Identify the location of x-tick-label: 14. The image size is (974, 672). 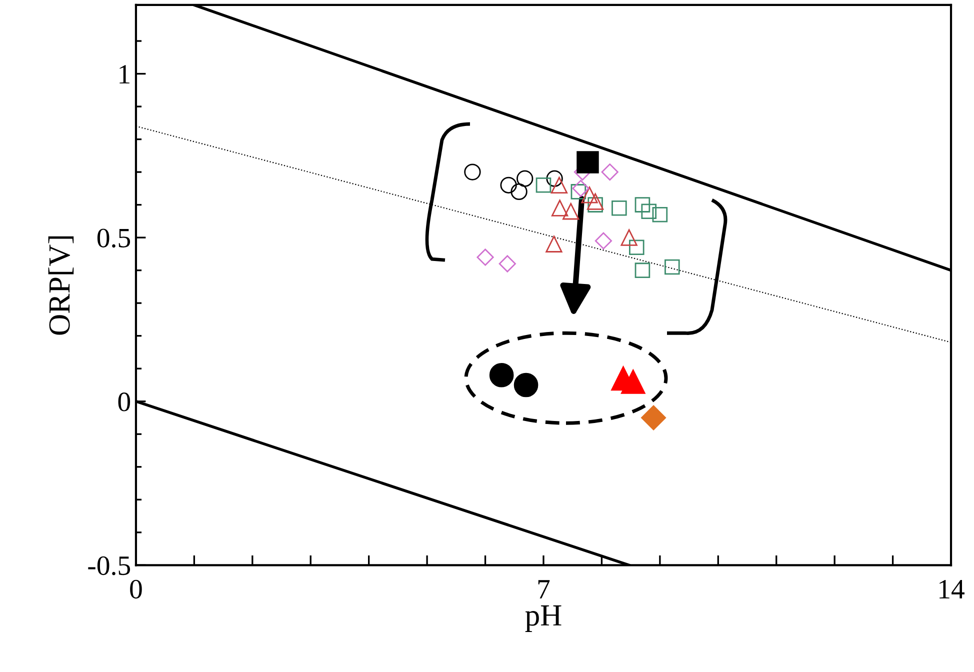
(952, 589).